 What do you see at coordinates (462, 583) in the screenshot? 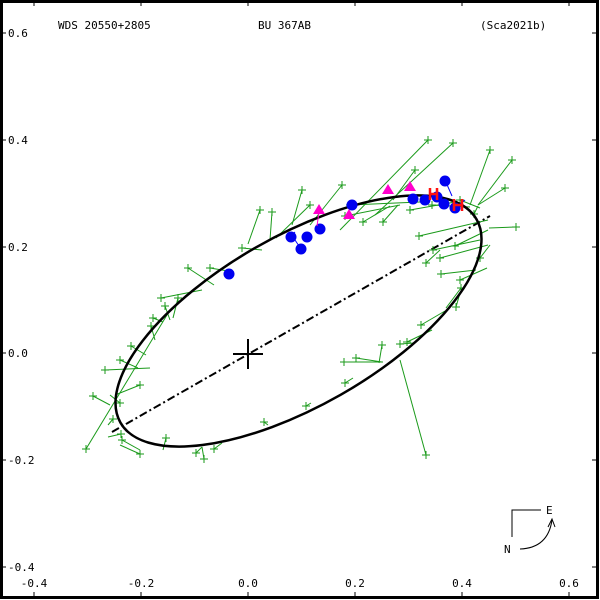
I see `x-tick-label: 0.4` at bounding box center [462, 583].